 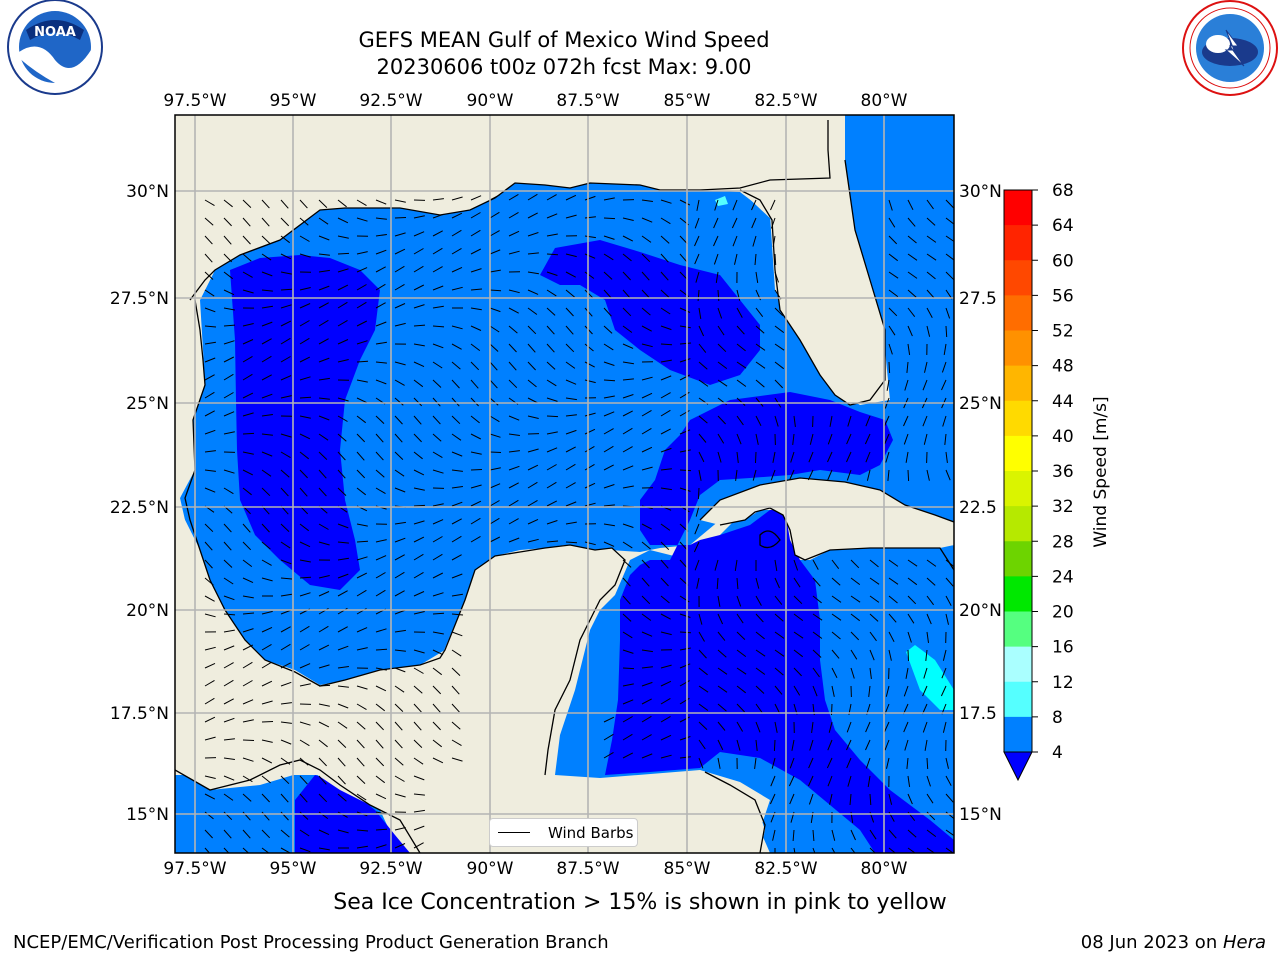 I want to click on lat-label: 22.5°N, so click(x=139, y=508).